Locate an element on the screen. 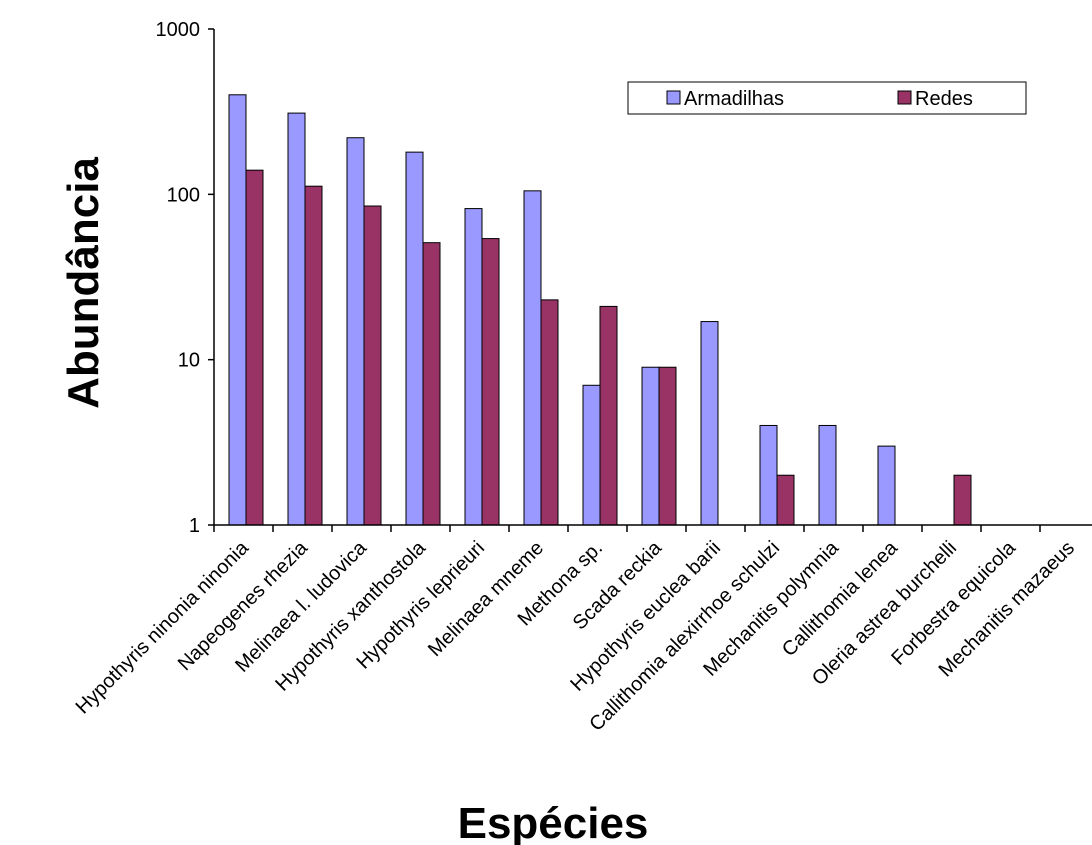 Image resolution: width=1092 pixels, height=845 pixels. legend-box is located at coordinates (827, 98).